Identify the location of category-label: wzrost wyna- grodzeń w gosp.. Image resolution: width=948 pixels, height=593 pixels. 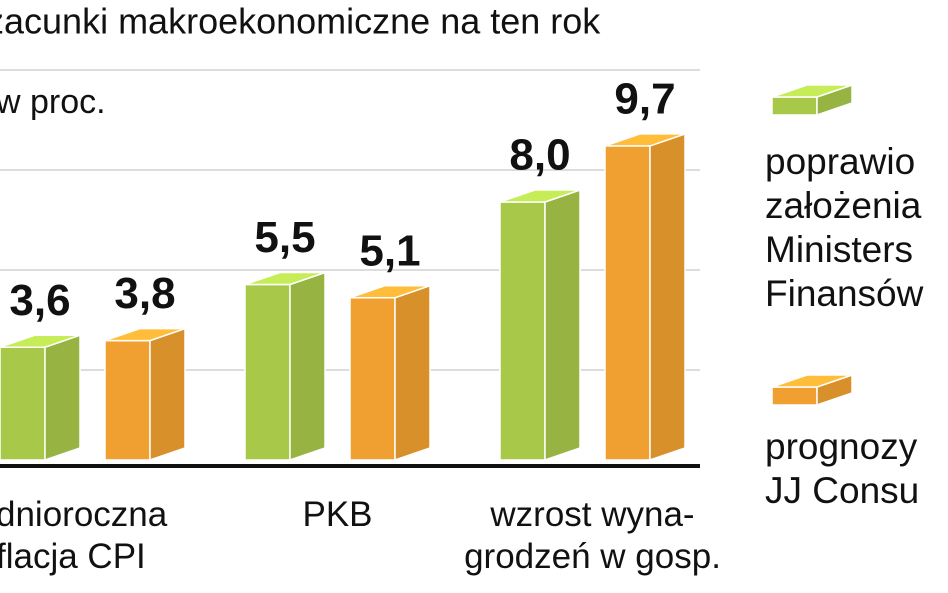
(592, 535).